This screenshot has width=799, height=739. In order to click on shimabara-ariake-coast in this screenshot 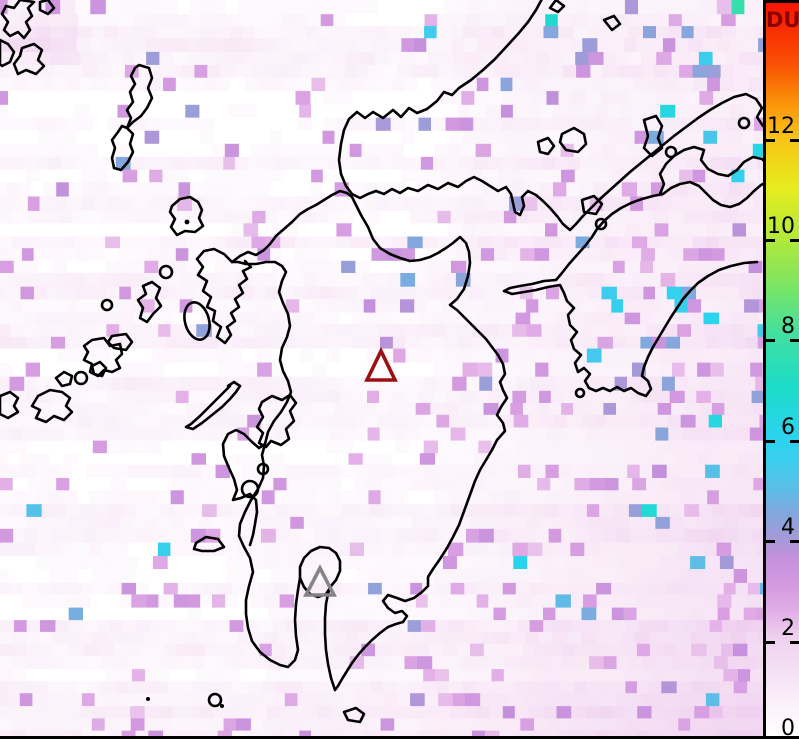, I will do `click(244, 487)`.